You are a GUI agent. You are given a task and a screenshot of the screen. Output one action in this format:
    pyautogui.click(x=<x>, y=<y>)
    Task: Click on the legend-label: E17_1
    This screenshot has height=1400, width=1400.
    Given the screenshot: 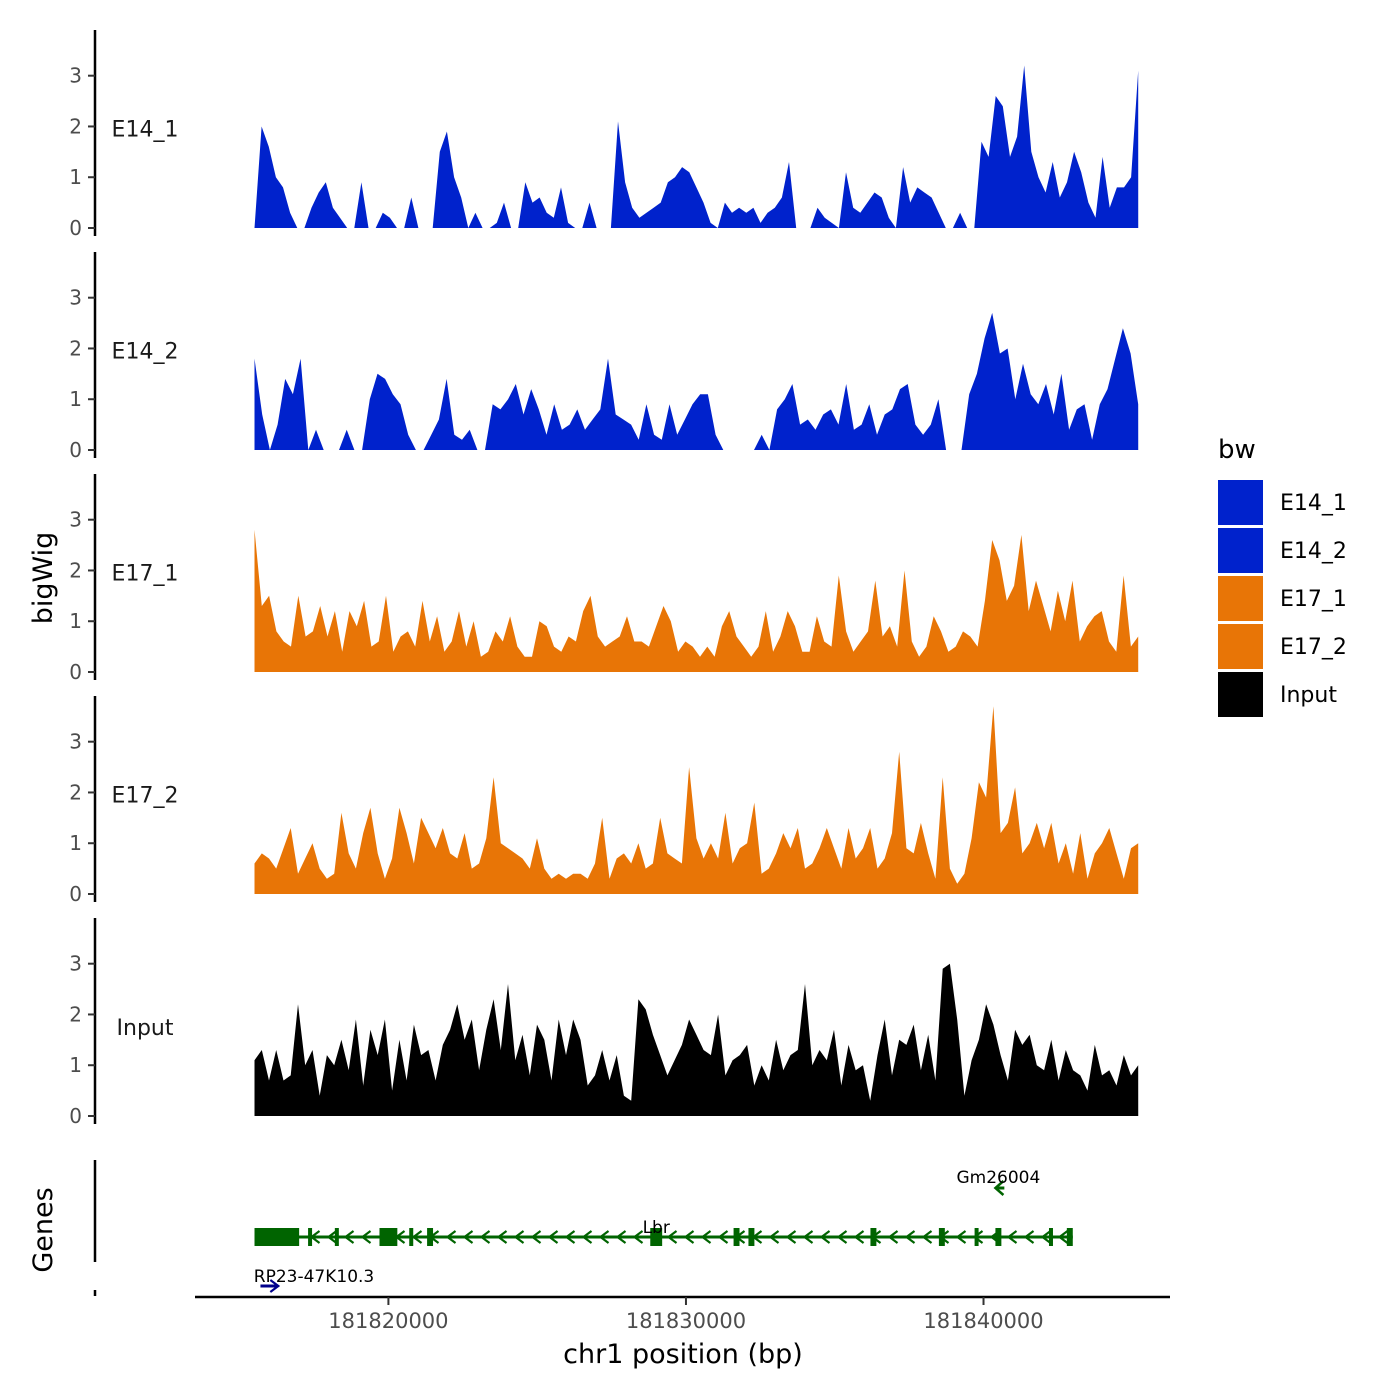 What is the action you would take?
    pyautogui.click(x=1313, y=599)
    